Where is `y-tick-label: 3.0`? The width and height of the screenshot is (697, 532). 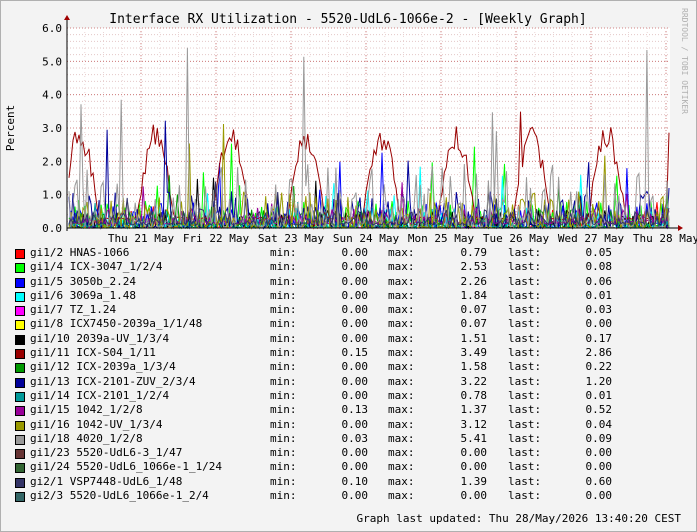 y-tick-label: 3.0 is located at coordinates (52, 128).